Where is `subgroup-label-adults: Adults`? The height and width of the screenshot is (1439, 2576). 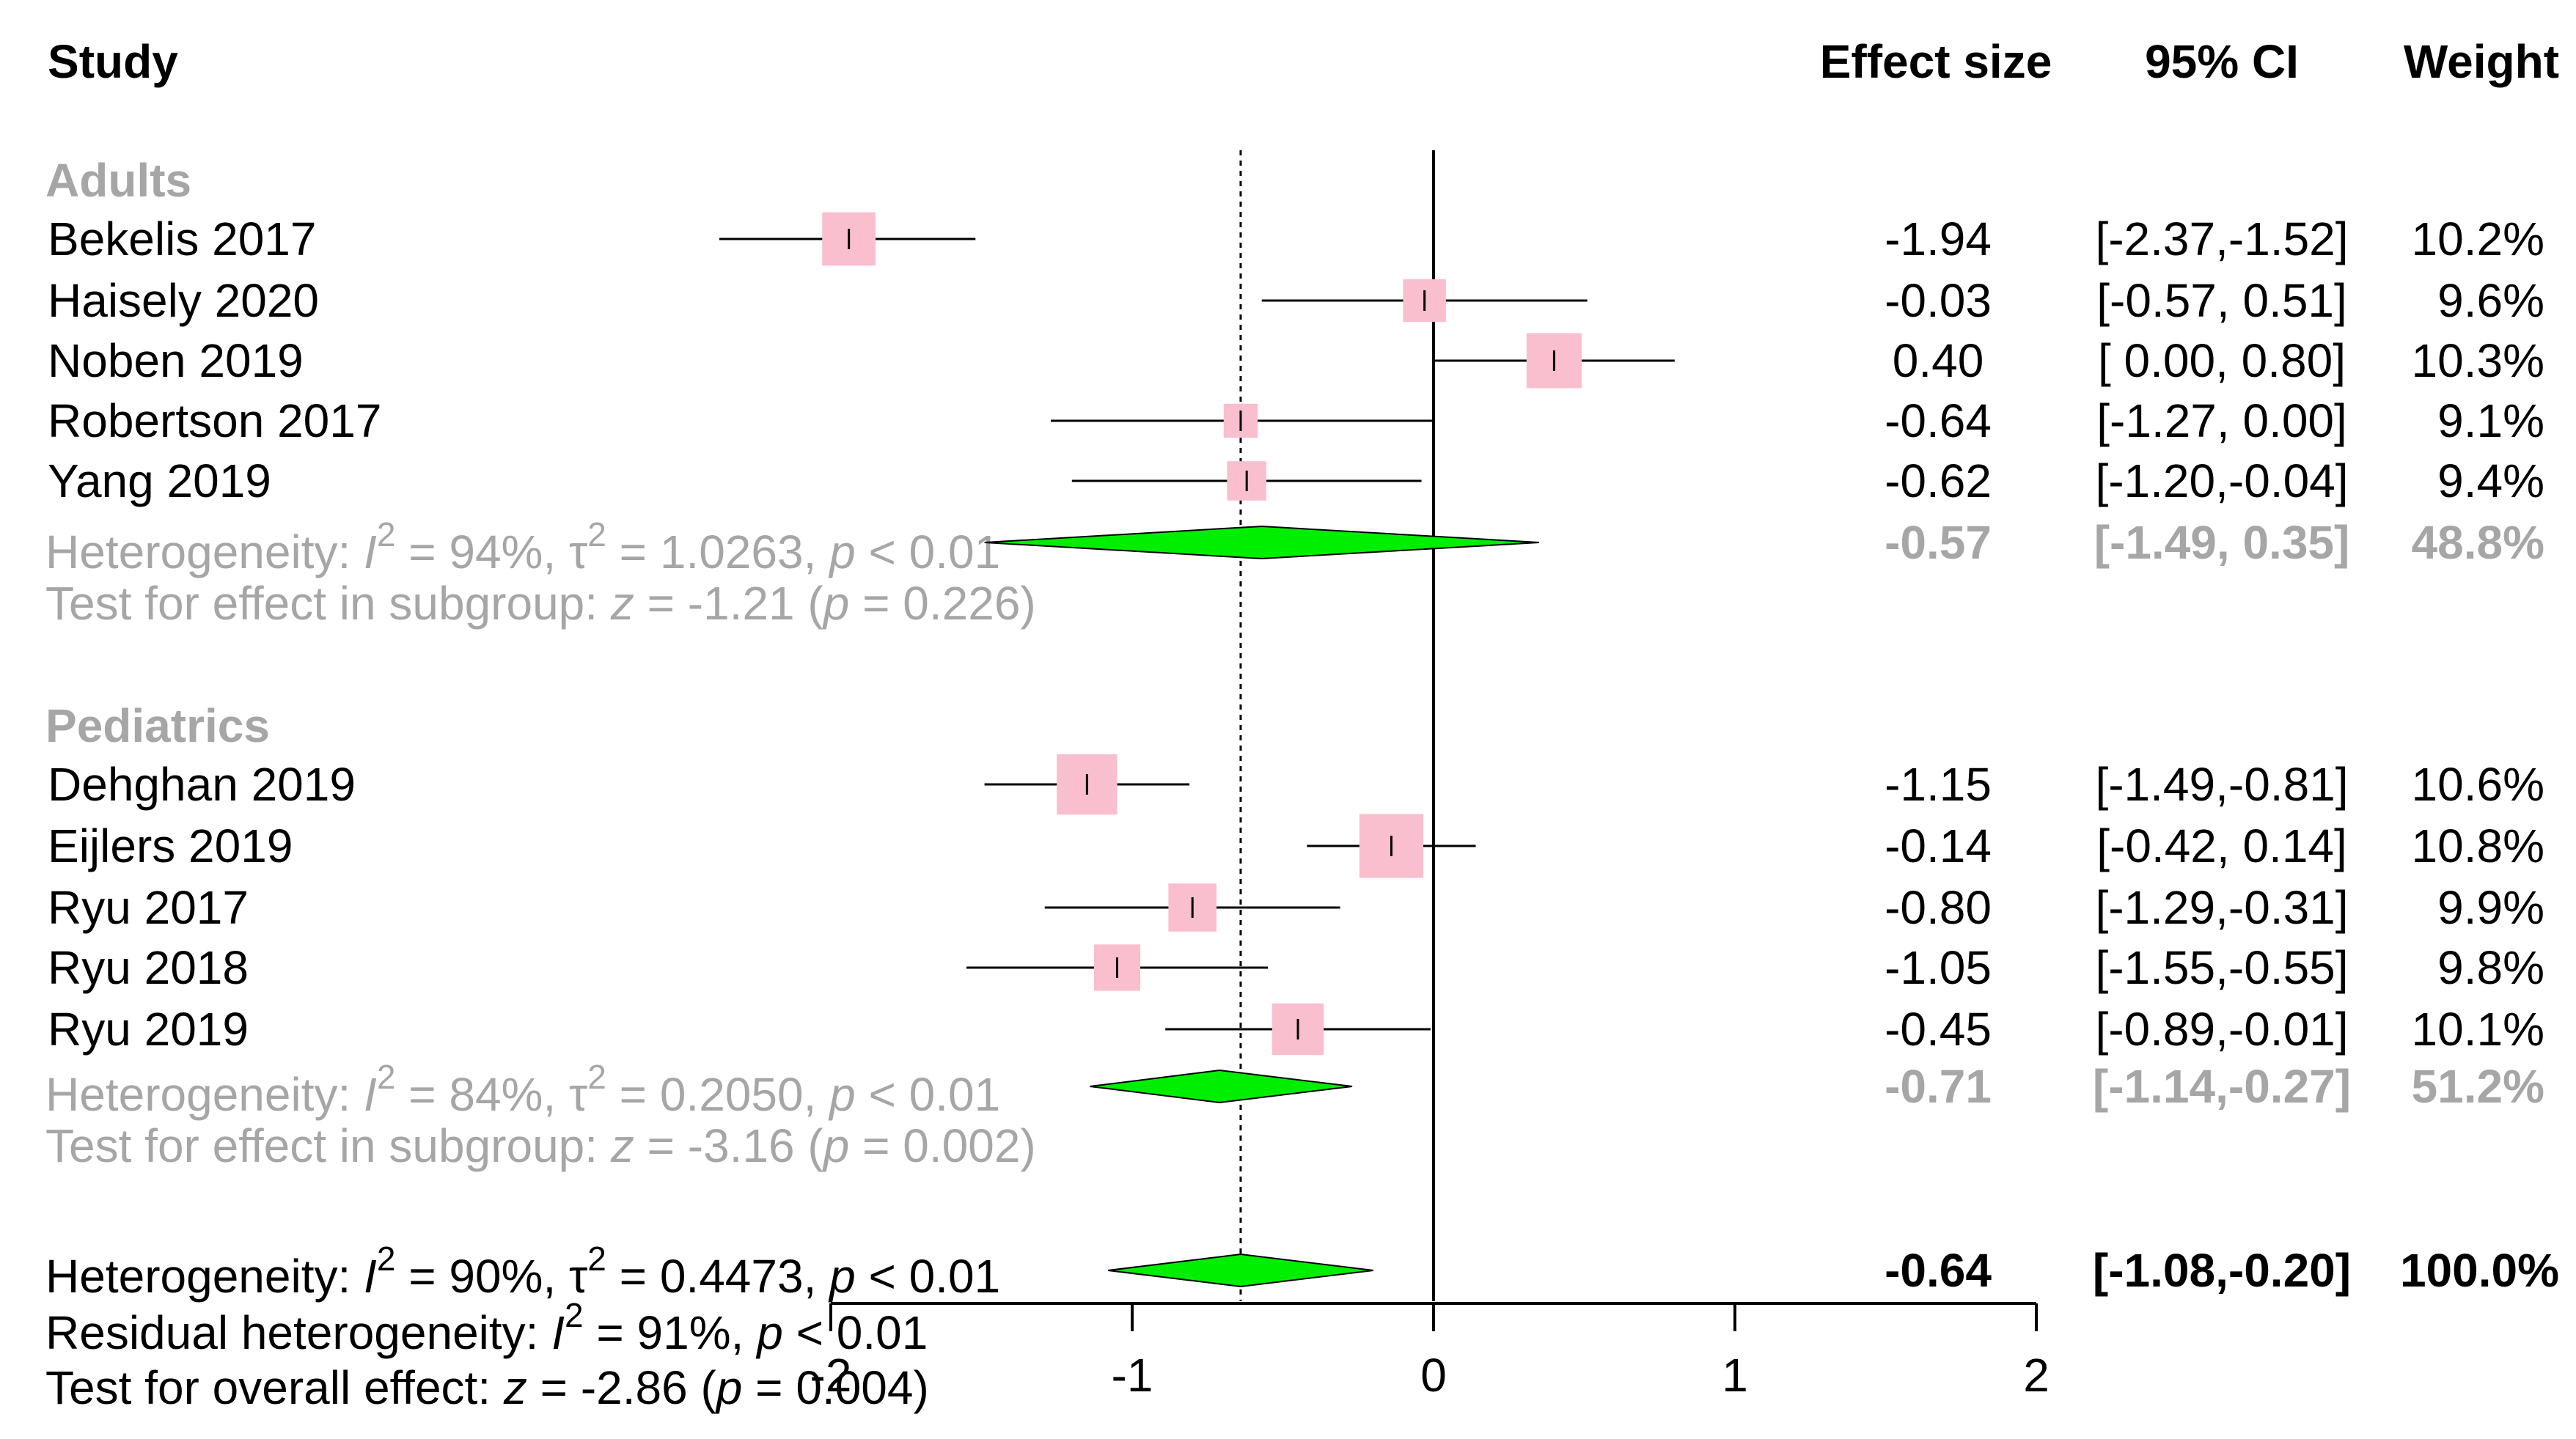
subgroup-label-adults: Adults is located at coordinates (118, 180).